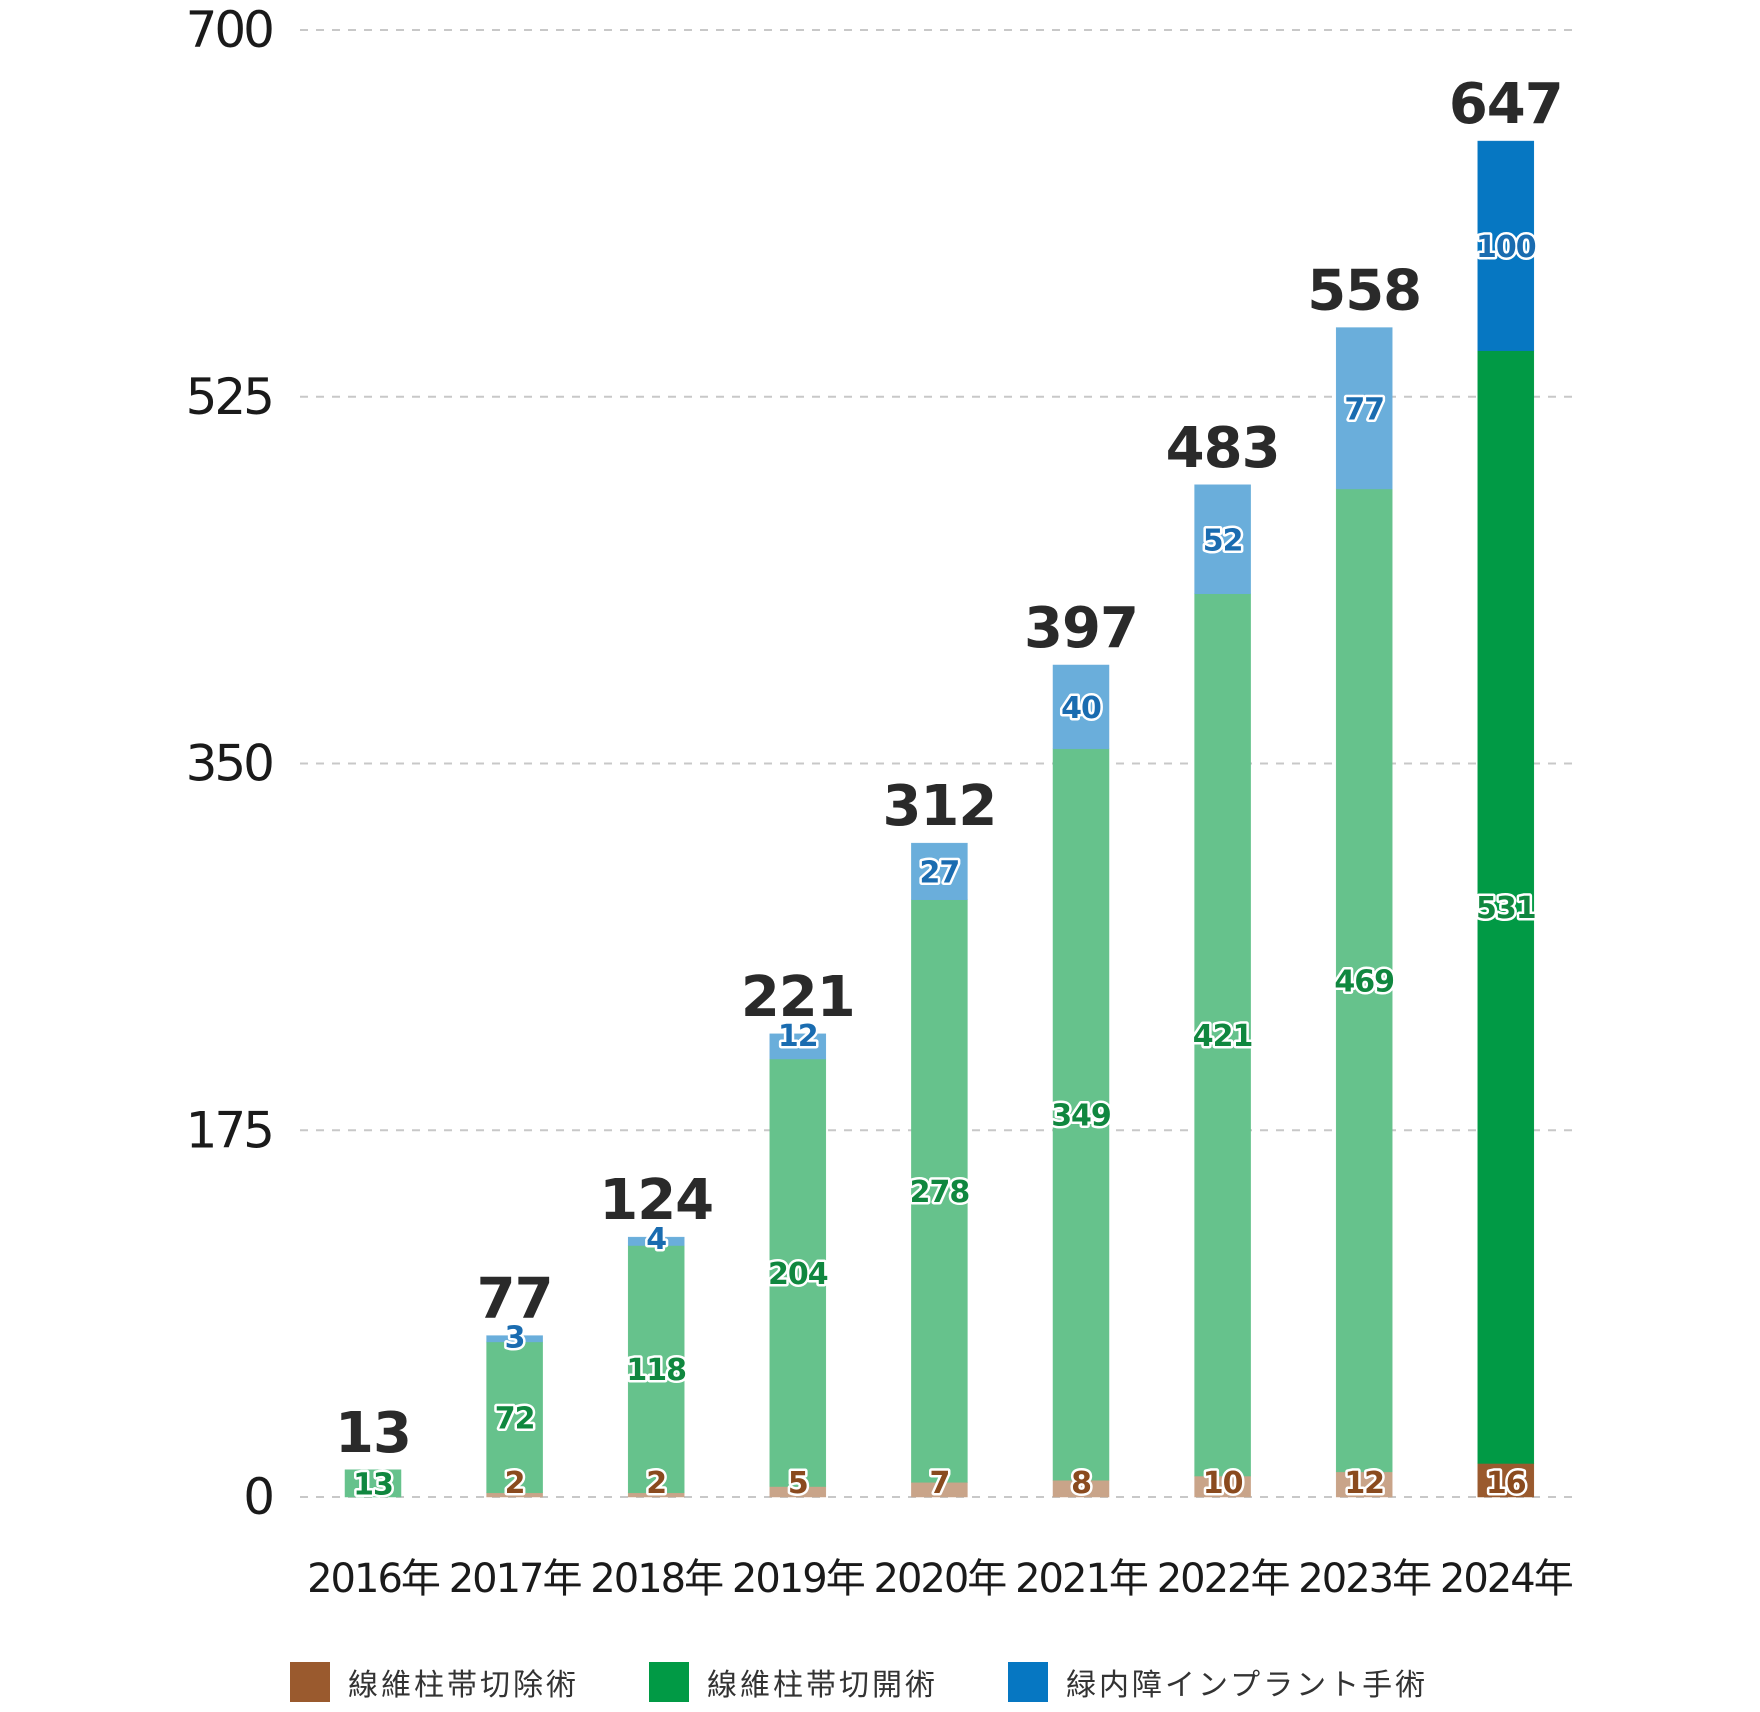  What do you see at coordinates (1506, 1483) in the screenshot?
I see `segment-label-excision: 16` at bounding box center [1506, 1483].